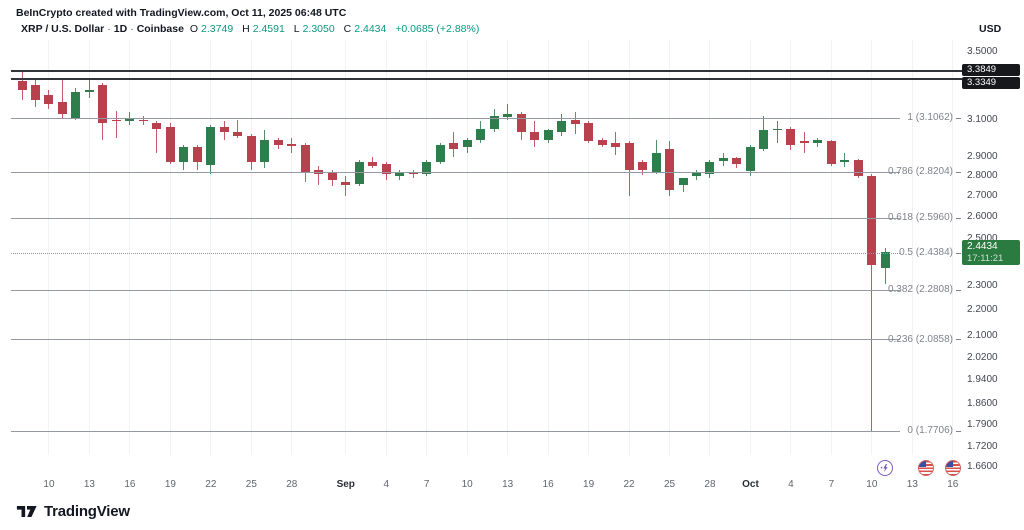  What do you see at coordinates (831, 484) in the screenshot?
I see `time-axis-label: 7` at bounding box center [831, 484].